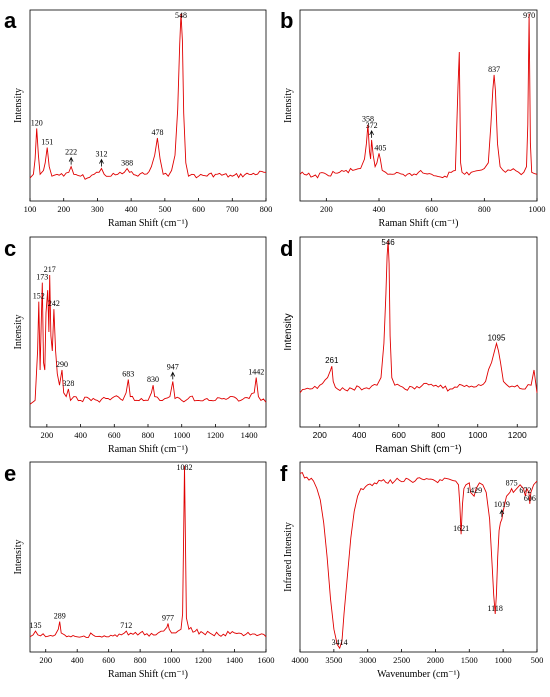 This screenshot has height=697, width=550. I want to click on panel-label-e: e, so click(10, 473).